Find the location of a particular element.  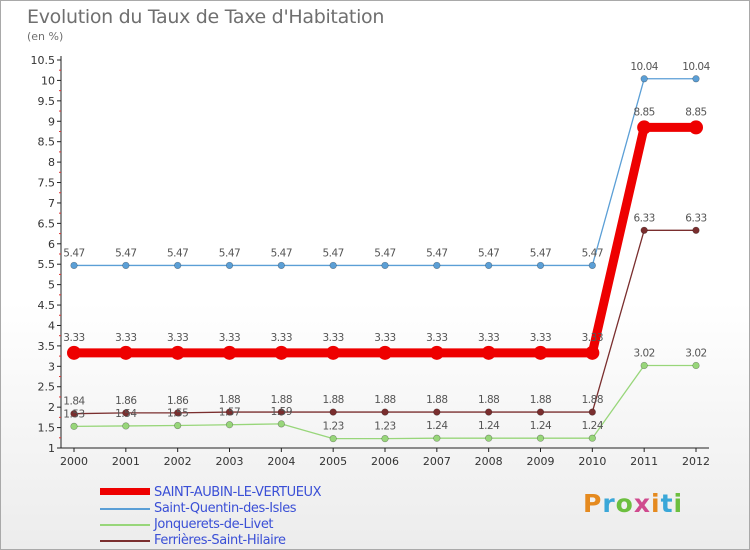

y-tick-label: 3 is located at coordinates (51, 366).